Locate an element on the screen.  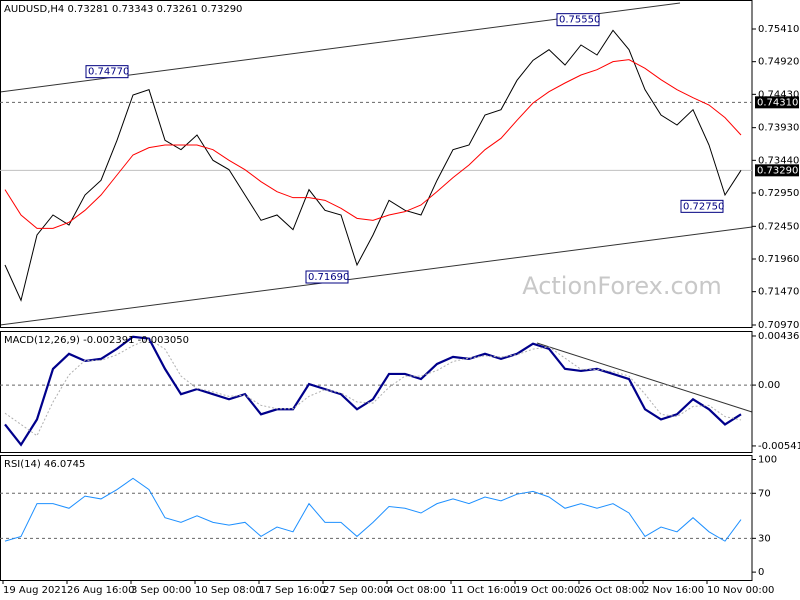
annotation-label: 0.74770 is located at coordinates (108, 72).